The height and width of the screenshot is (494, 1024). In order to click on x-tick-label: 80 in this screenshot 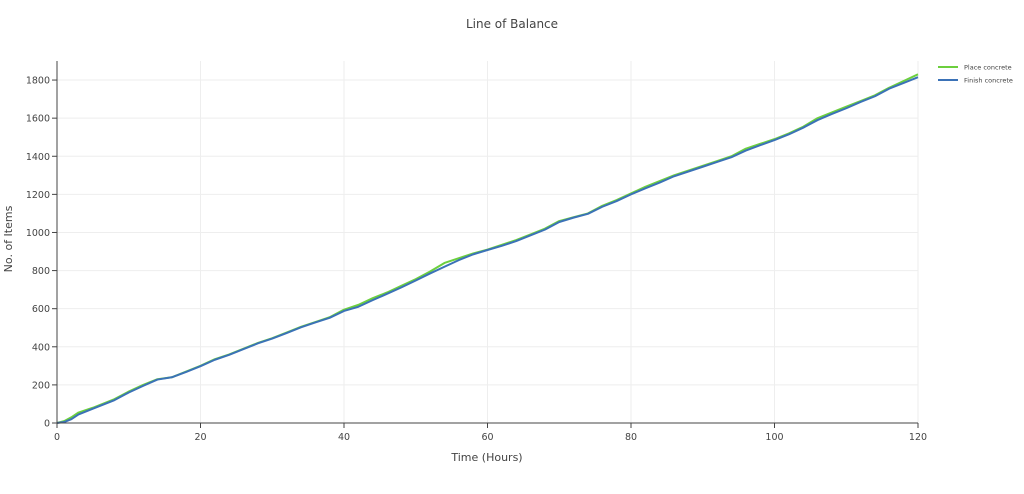, I will do `click(631, 437)`.